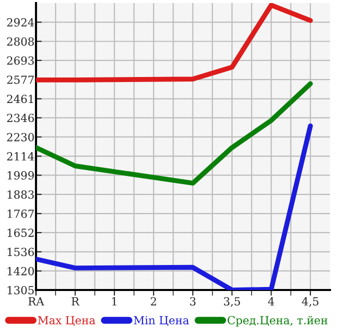  I want to click on y-tick-label: 2808, so click(20, 41).